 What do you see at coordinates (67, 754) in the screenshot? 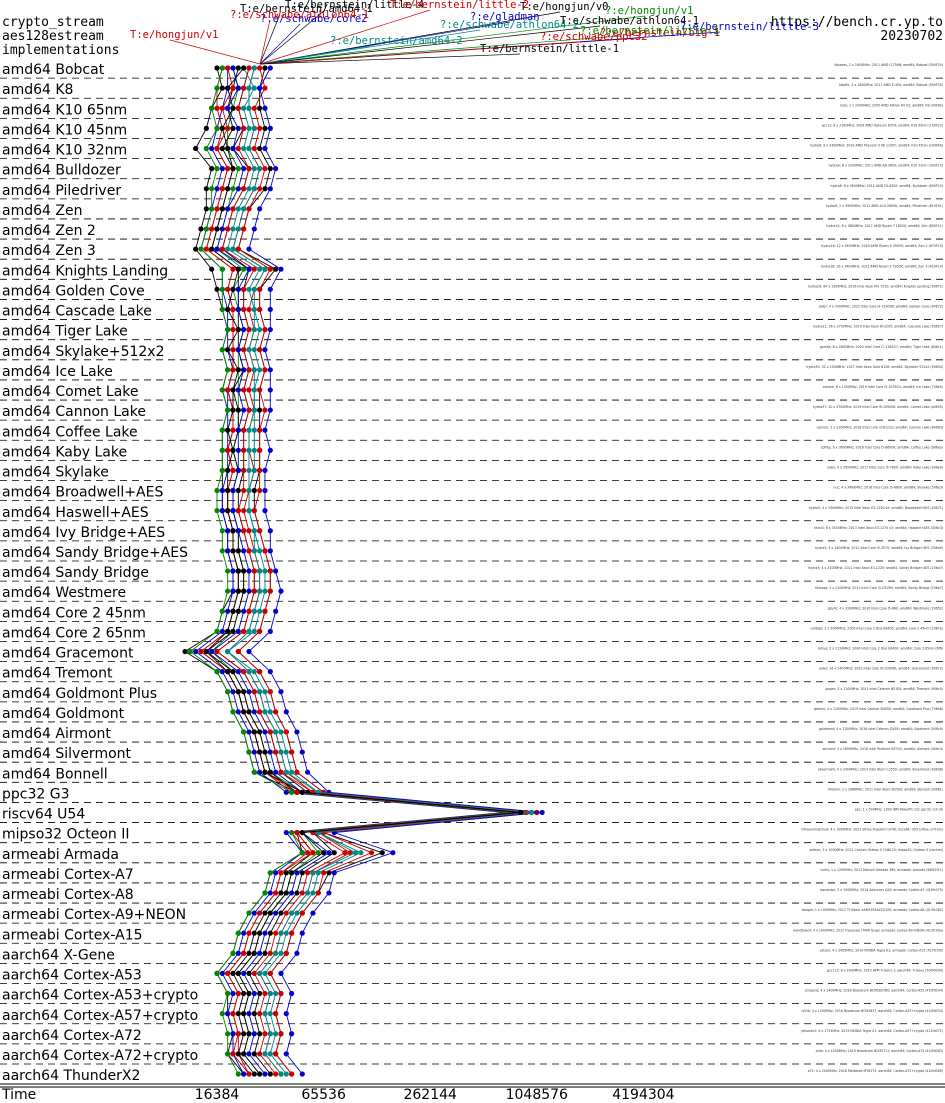
I see `row-label: amd64 Silvermont` at bounding box center [67, 754].